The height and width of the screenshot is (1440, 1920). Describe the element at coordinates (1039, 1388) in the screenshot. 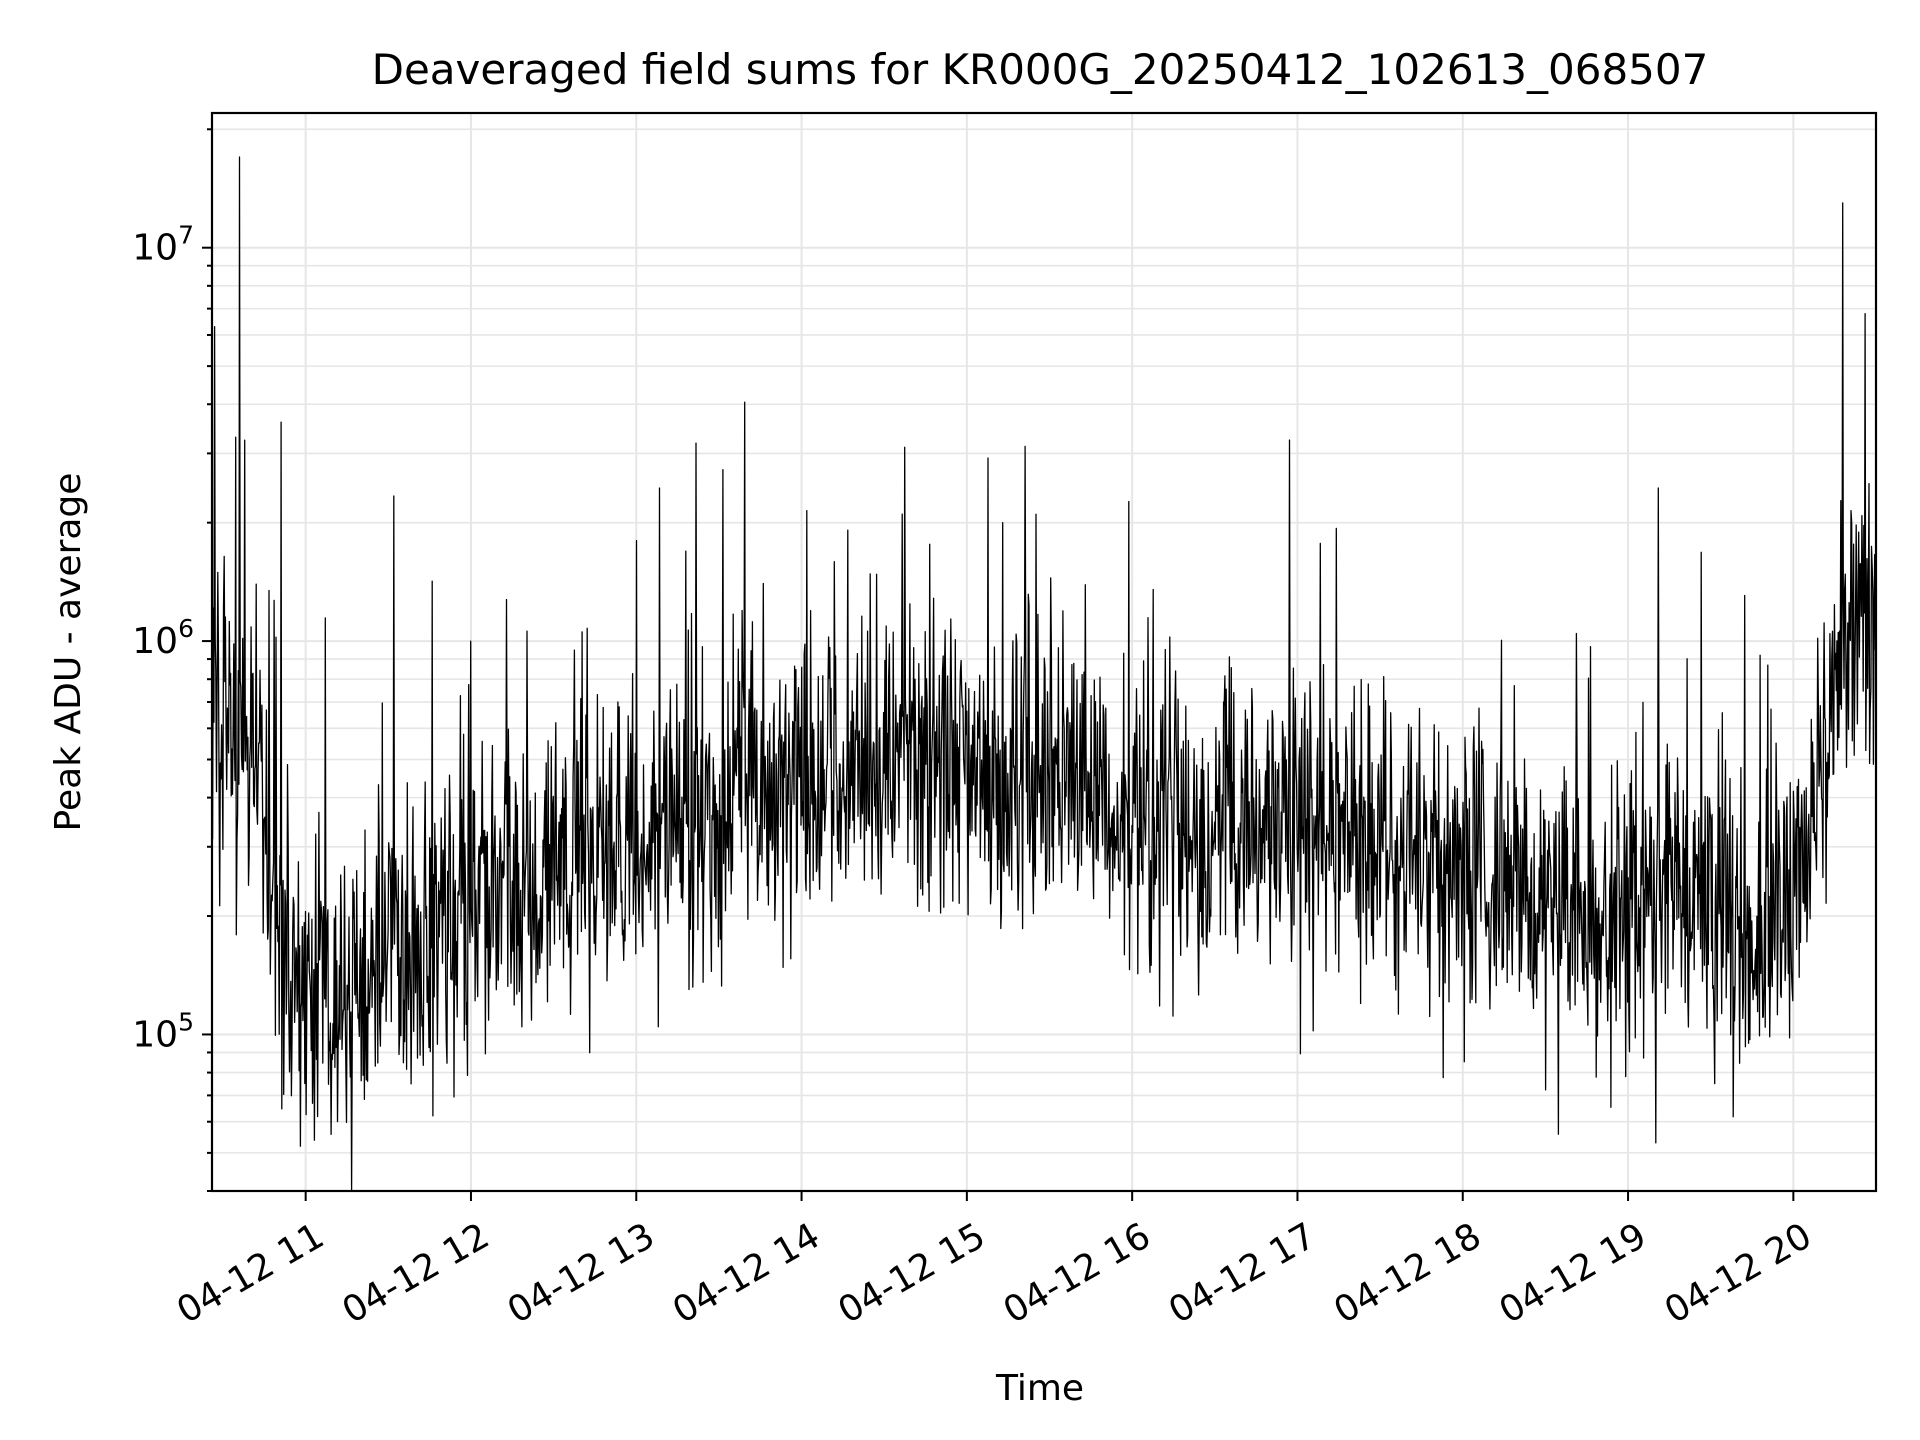

I see `x-axis-label: Time` at that location.